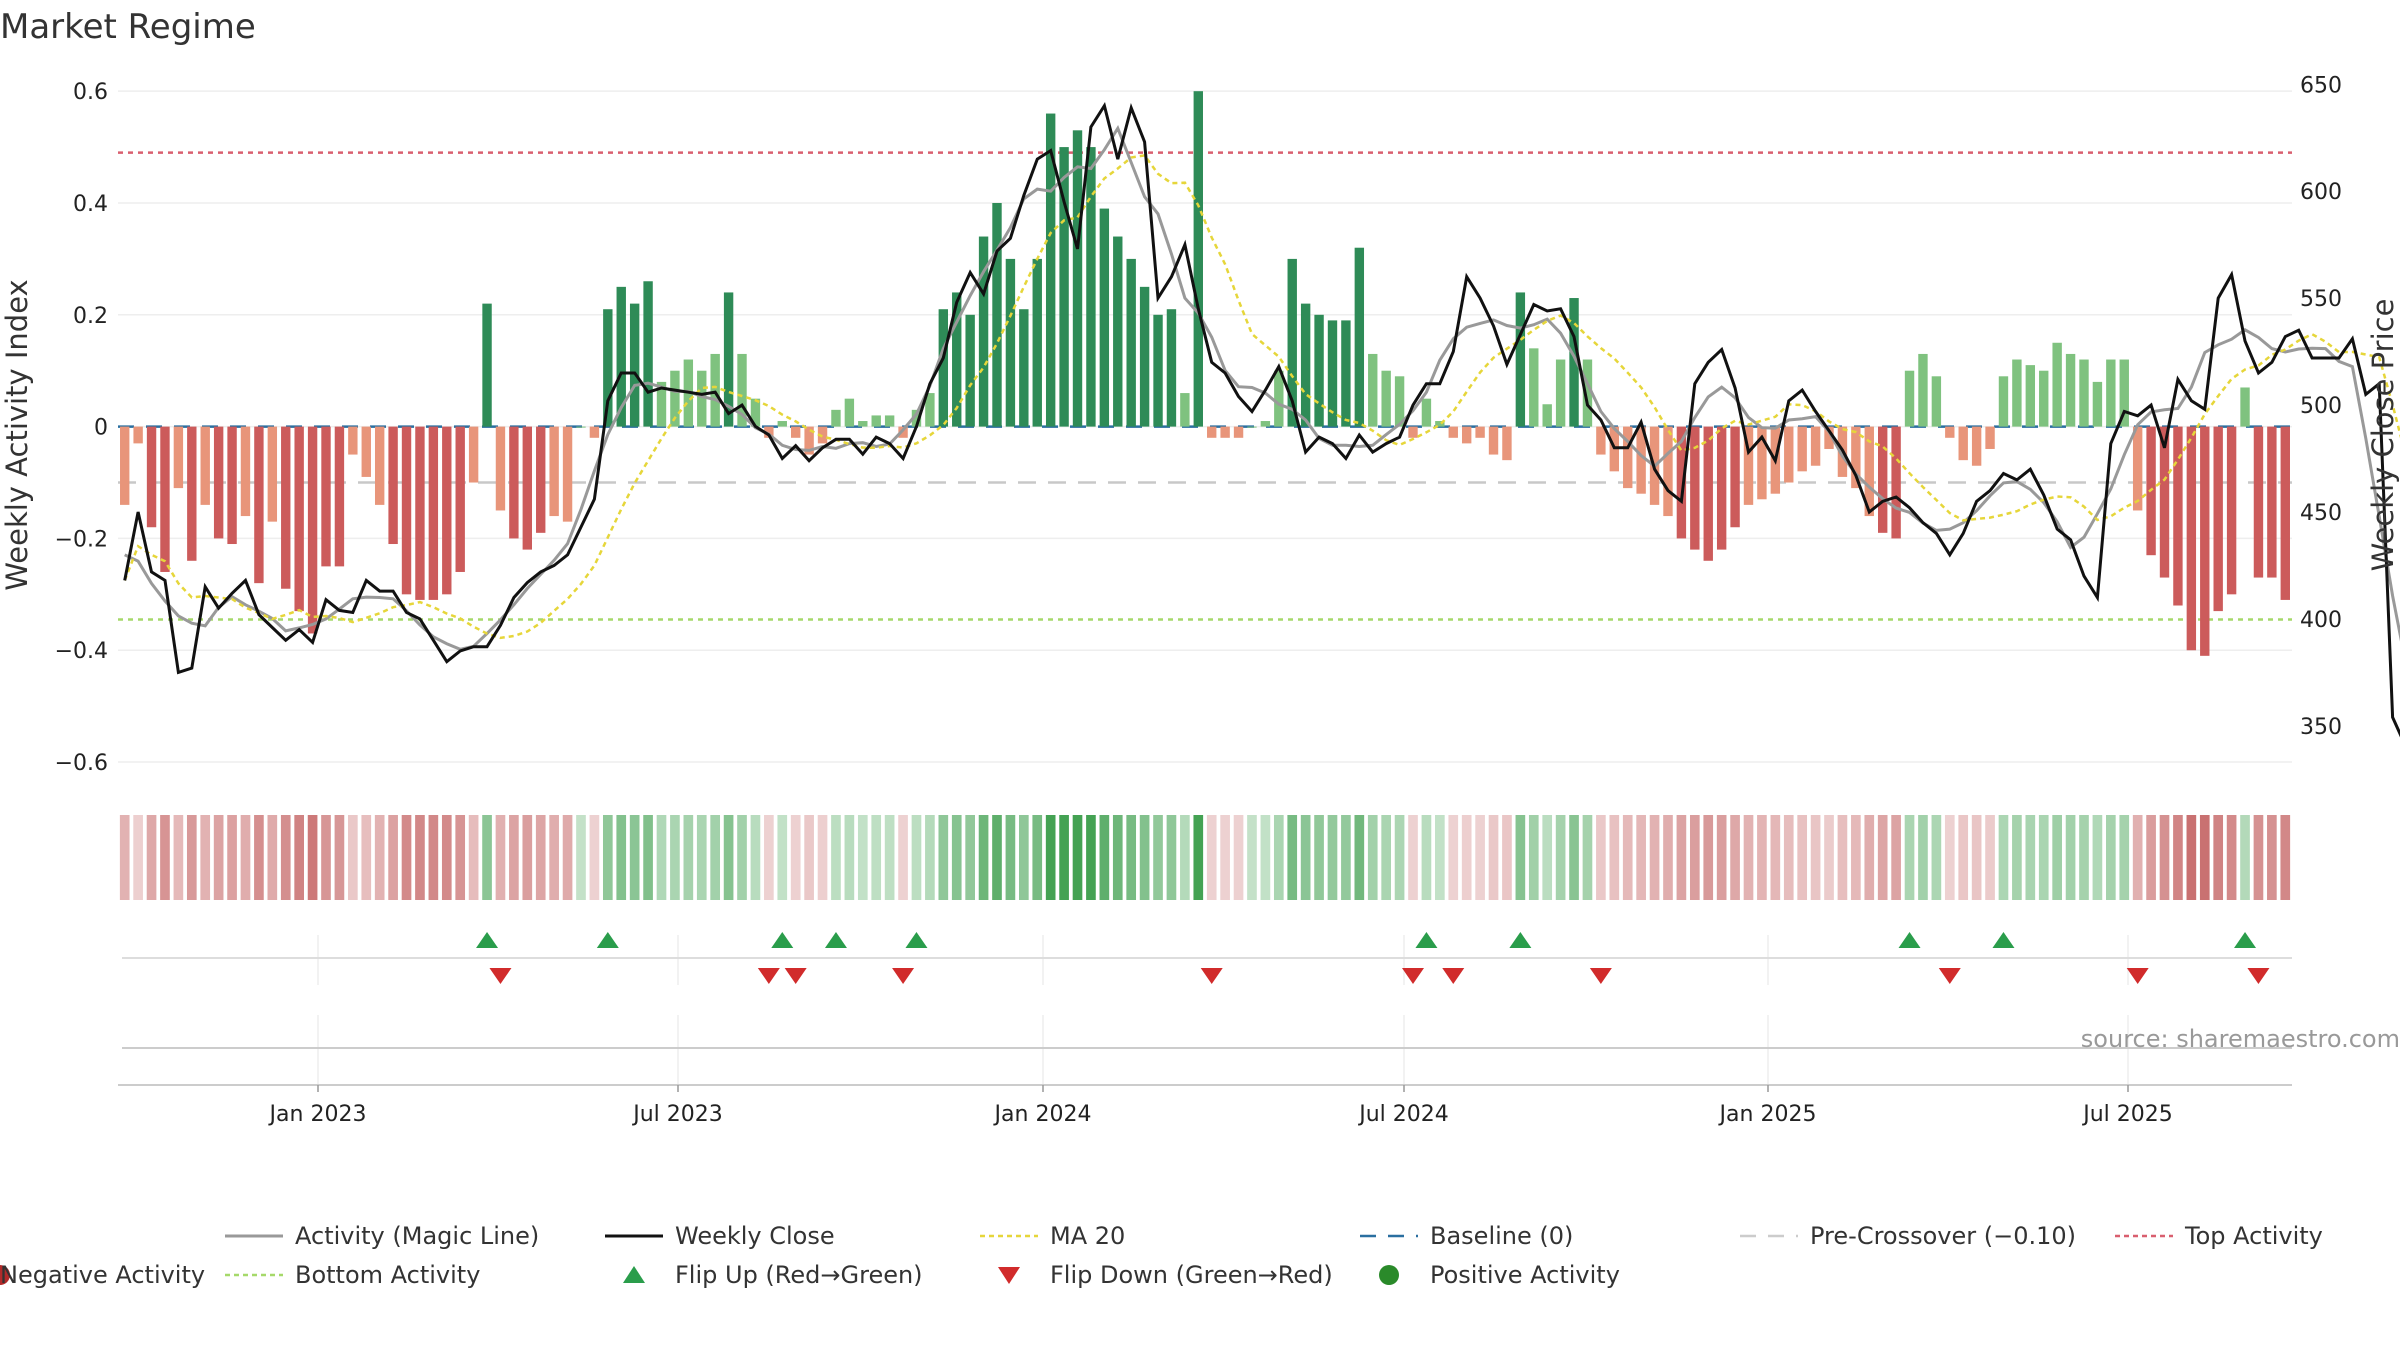  I want to click on right-tick-label: 650, so click(2321, 85).